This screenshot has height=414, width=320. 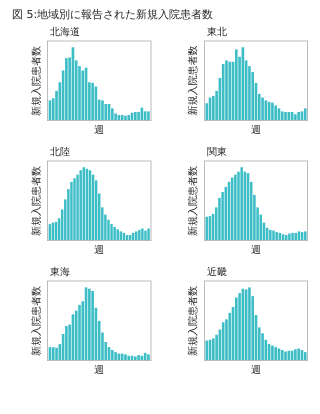 I want to click on chart-title: 東北, so click(x=217, y=32).